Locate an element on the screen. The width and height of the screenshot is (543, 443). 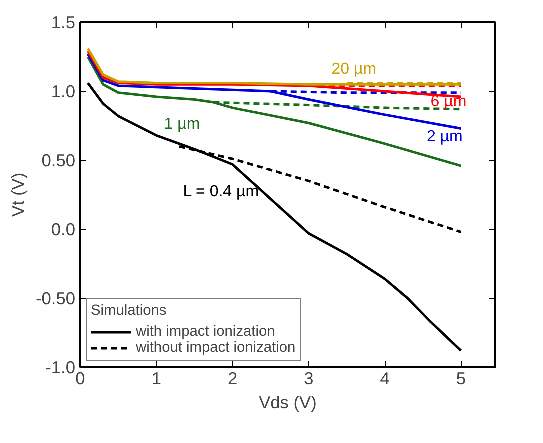
annotation: 2 µm is located at coordinates (444, 137).